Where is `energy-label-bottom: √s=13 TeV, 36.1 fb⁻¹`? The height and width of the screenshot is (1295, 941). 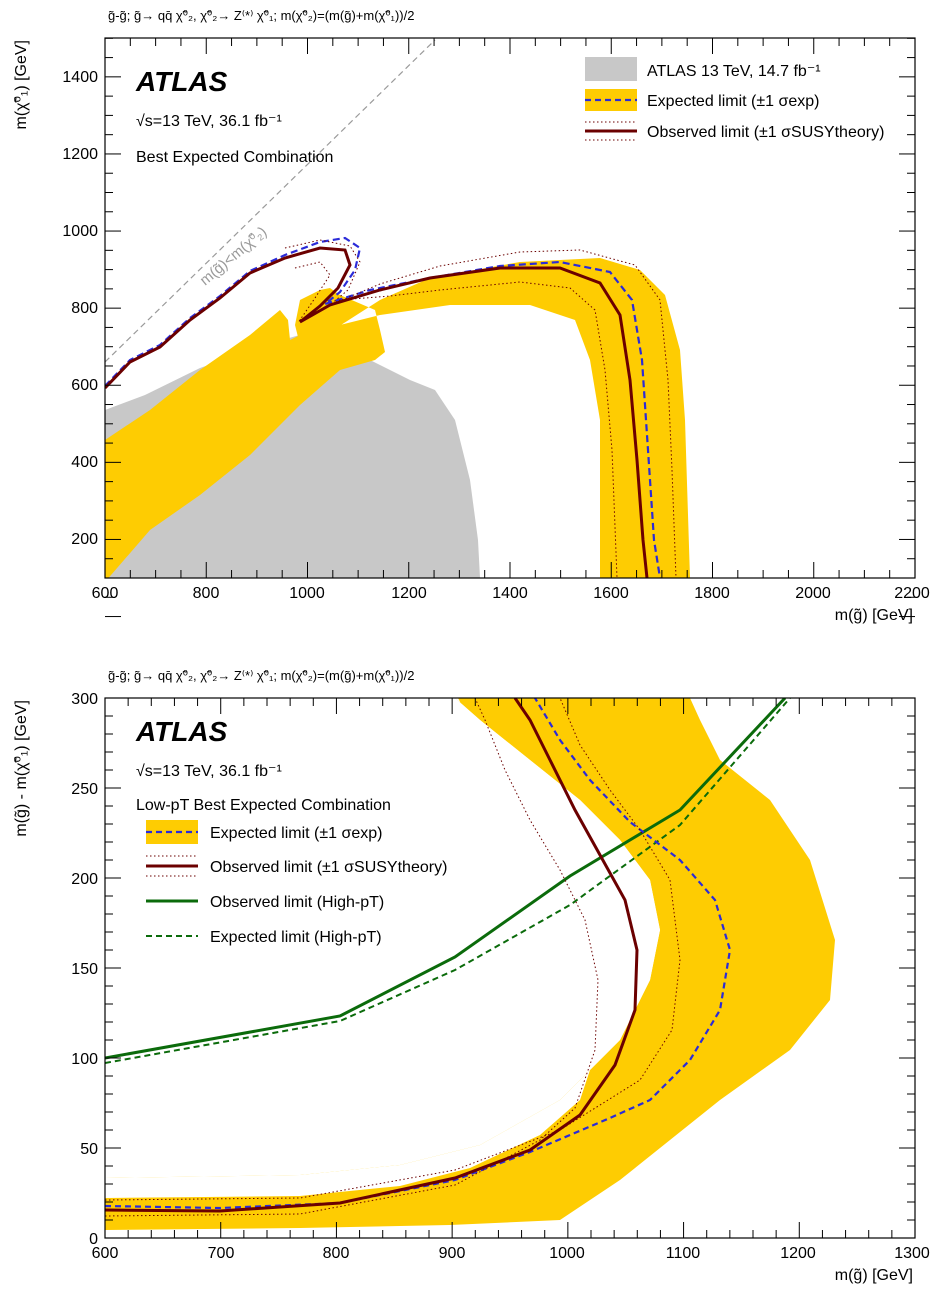 energy-label-bottom: √s=13 TeV, 36.1 fb⁻¹ is located at coordinates (209, 771).